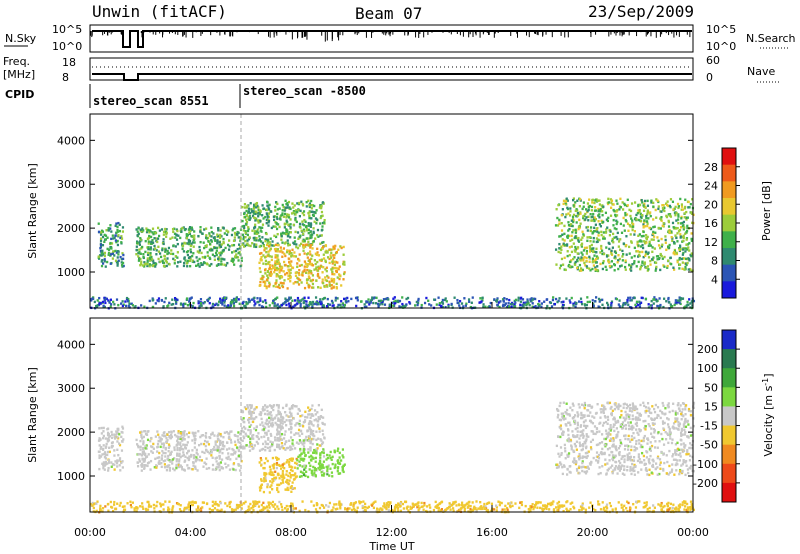  Describe the element at coordinates (391, 69) in the screenshot. I see `freq-panel-frame` at that location.